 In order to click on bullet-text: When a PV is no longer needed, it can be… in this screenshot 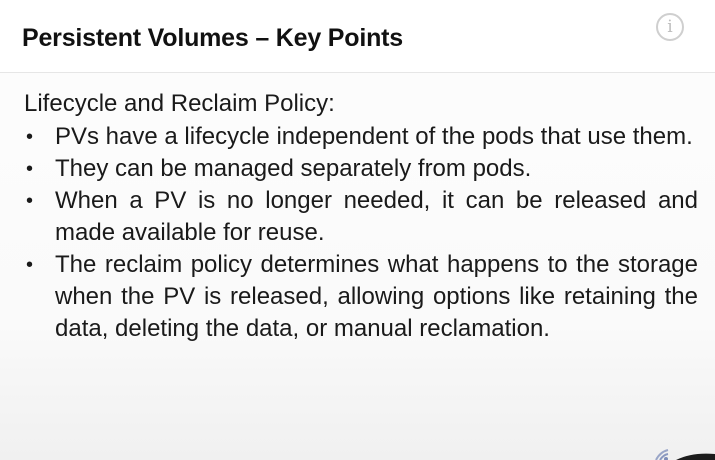, I will do `click(376, 216)`.